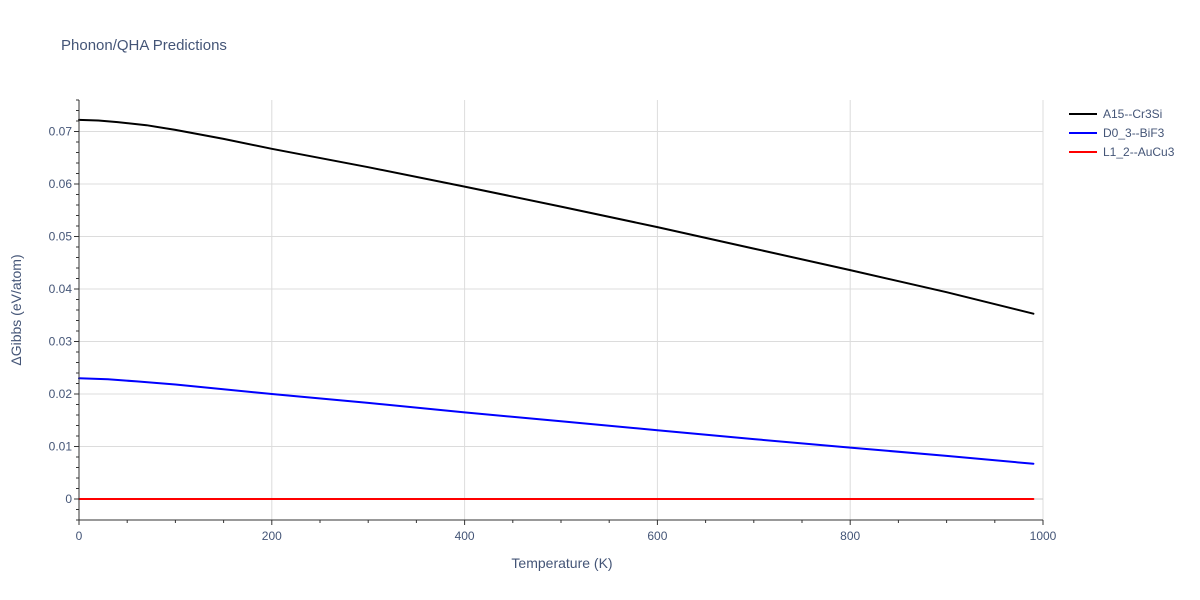 The height and width of the screenshot is (600, 1200). Describe the element at coordinates (61, 447) in the screenshot. I see `y-tick-label: 0.01` at that location.